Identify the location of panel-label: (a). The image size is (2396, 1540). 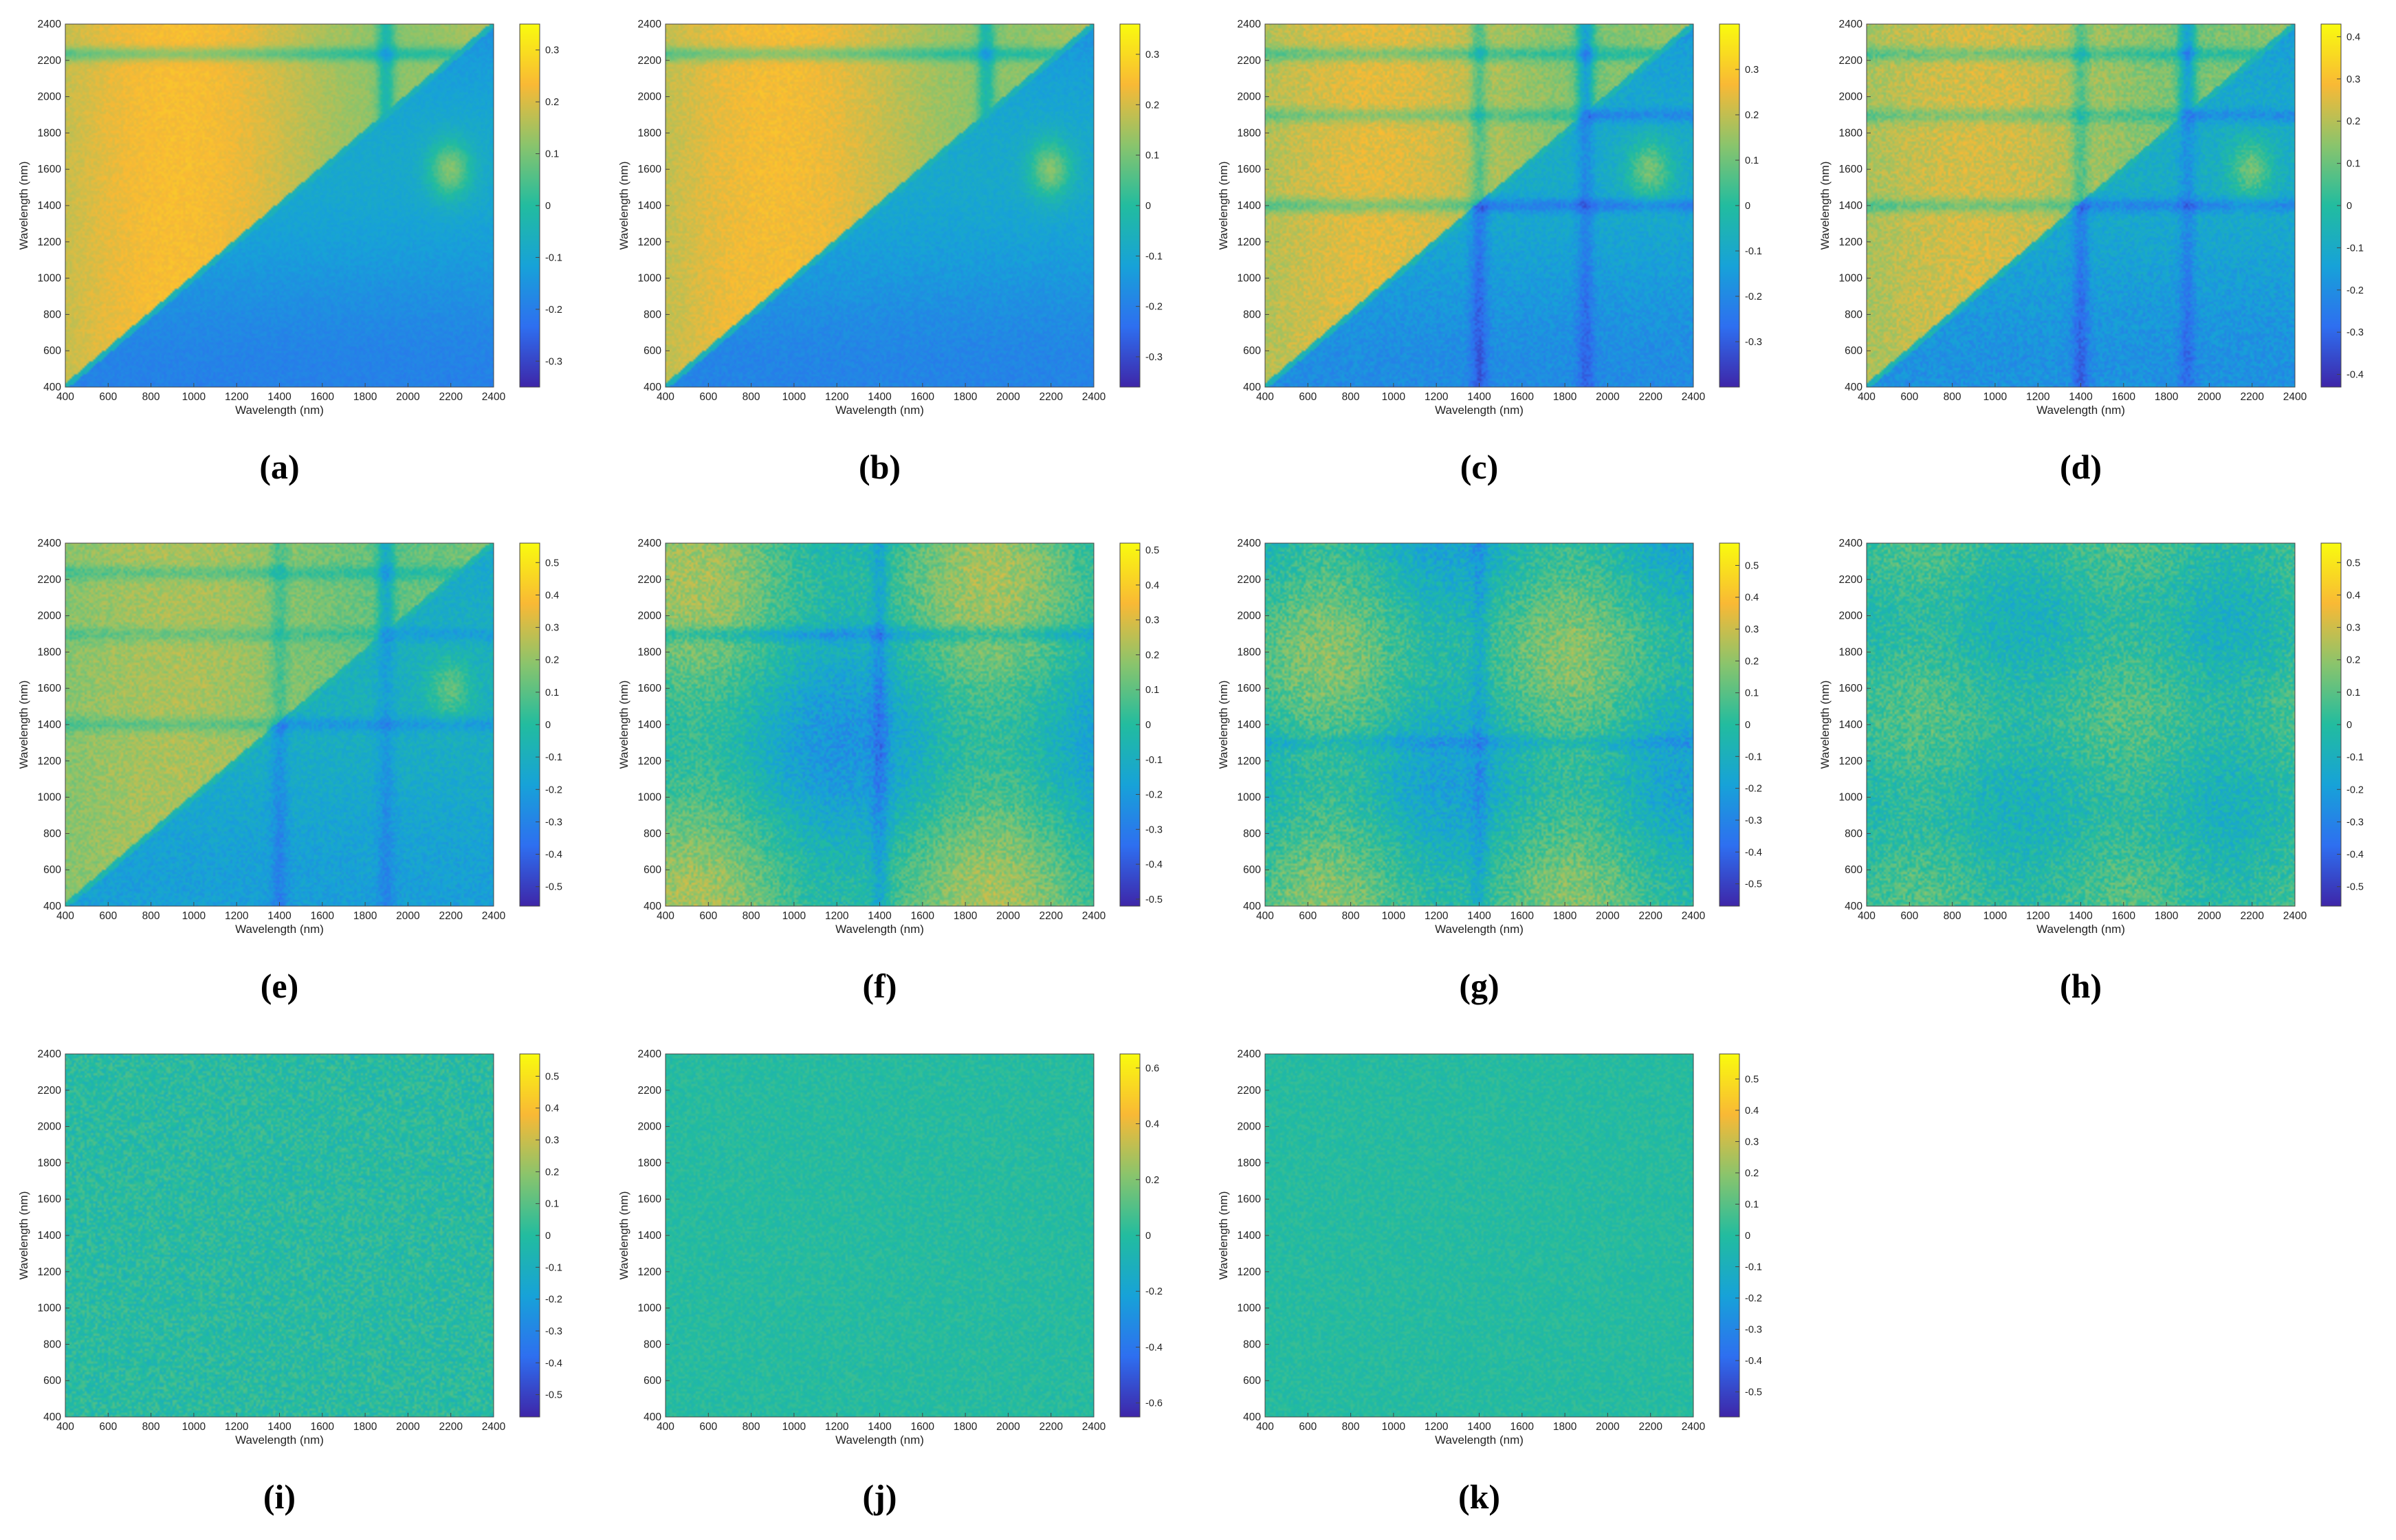
(279, 467).